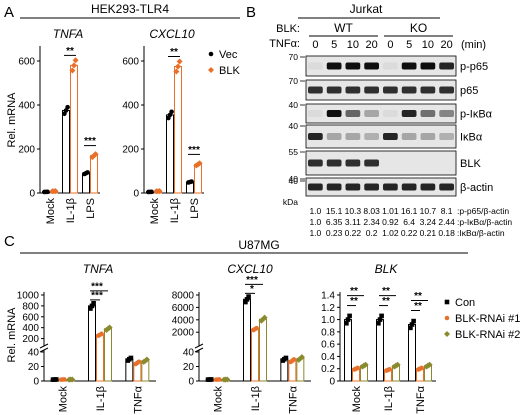 The width and height of the screenshot is (520, 415). Describe the element at coordinates (334, 233) in the screenshot. I see `panel-b-quant-2-value: 0.23` at that location.